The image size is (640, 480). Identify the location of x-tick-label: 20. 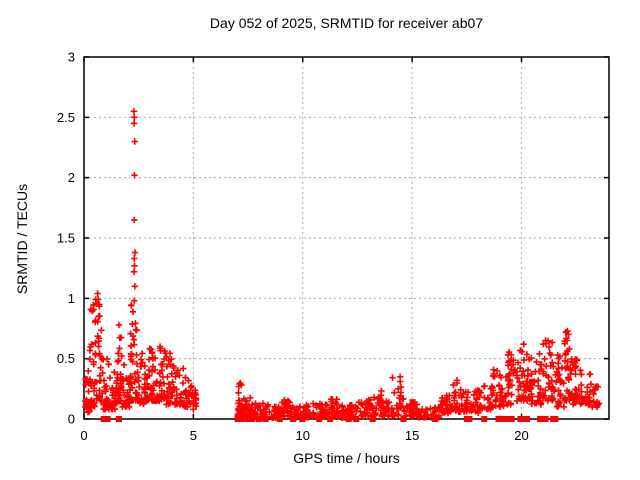
(521, 435).